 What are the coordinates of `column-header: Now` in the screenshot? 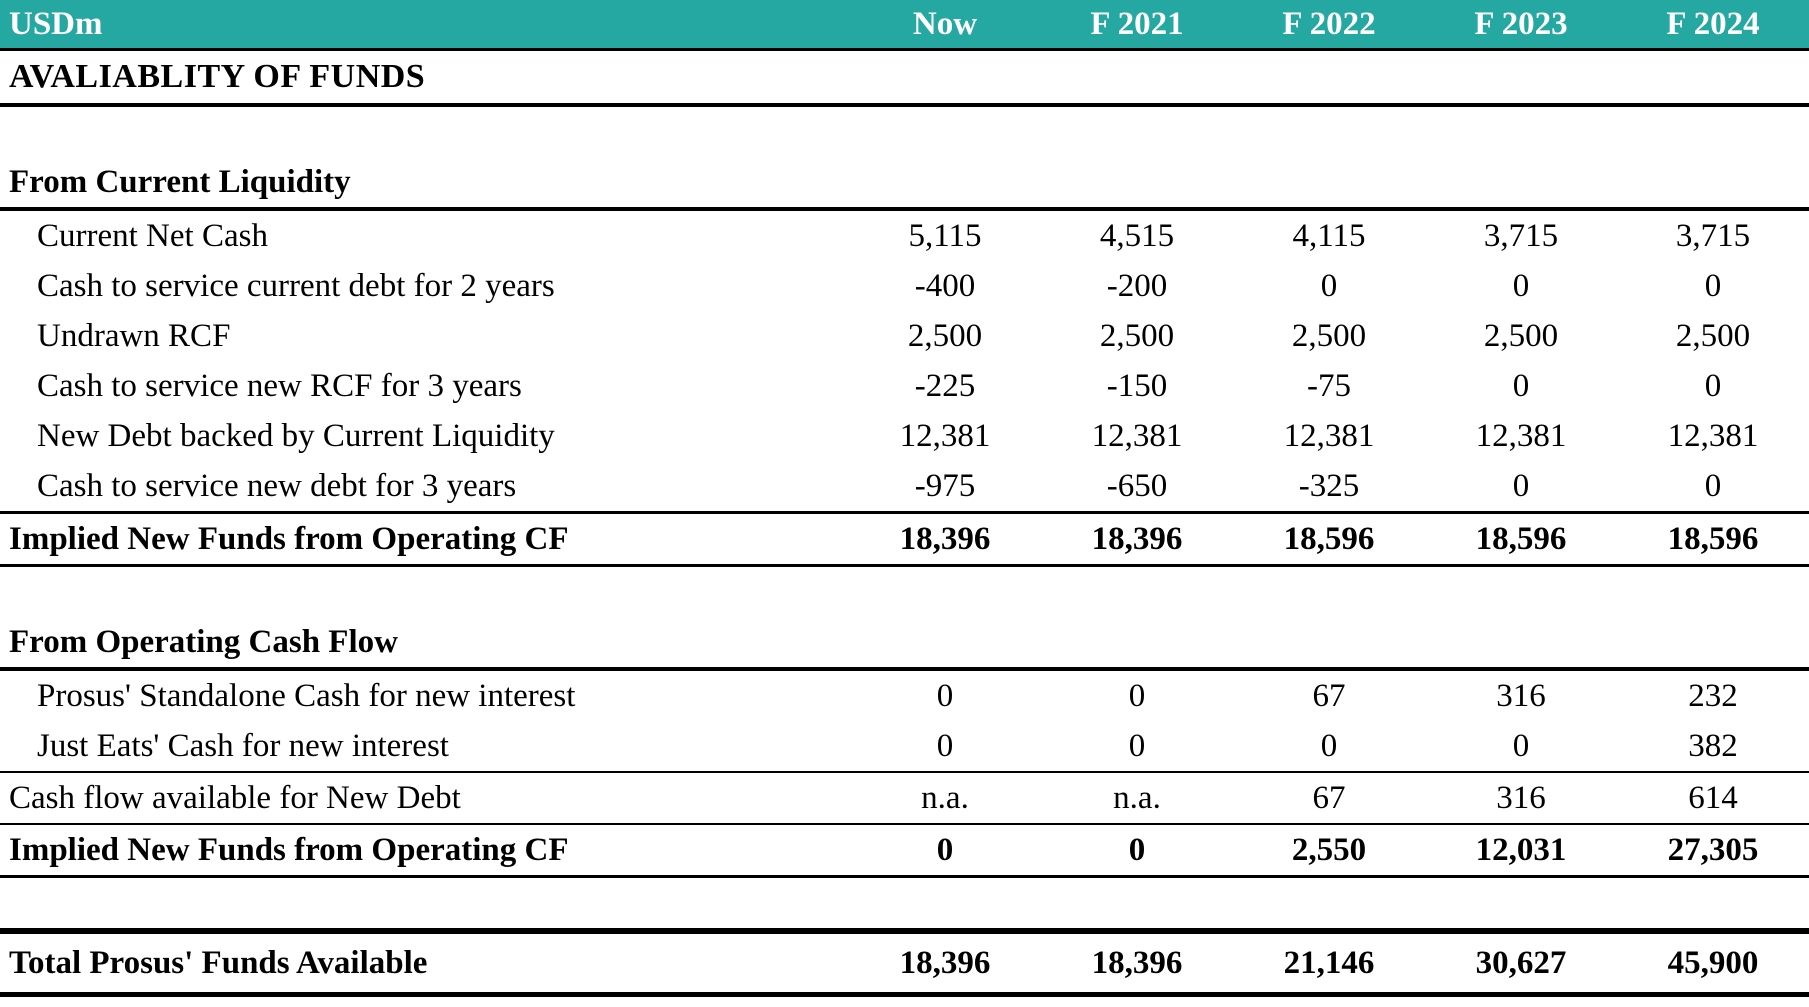 It's located at (945, 23).